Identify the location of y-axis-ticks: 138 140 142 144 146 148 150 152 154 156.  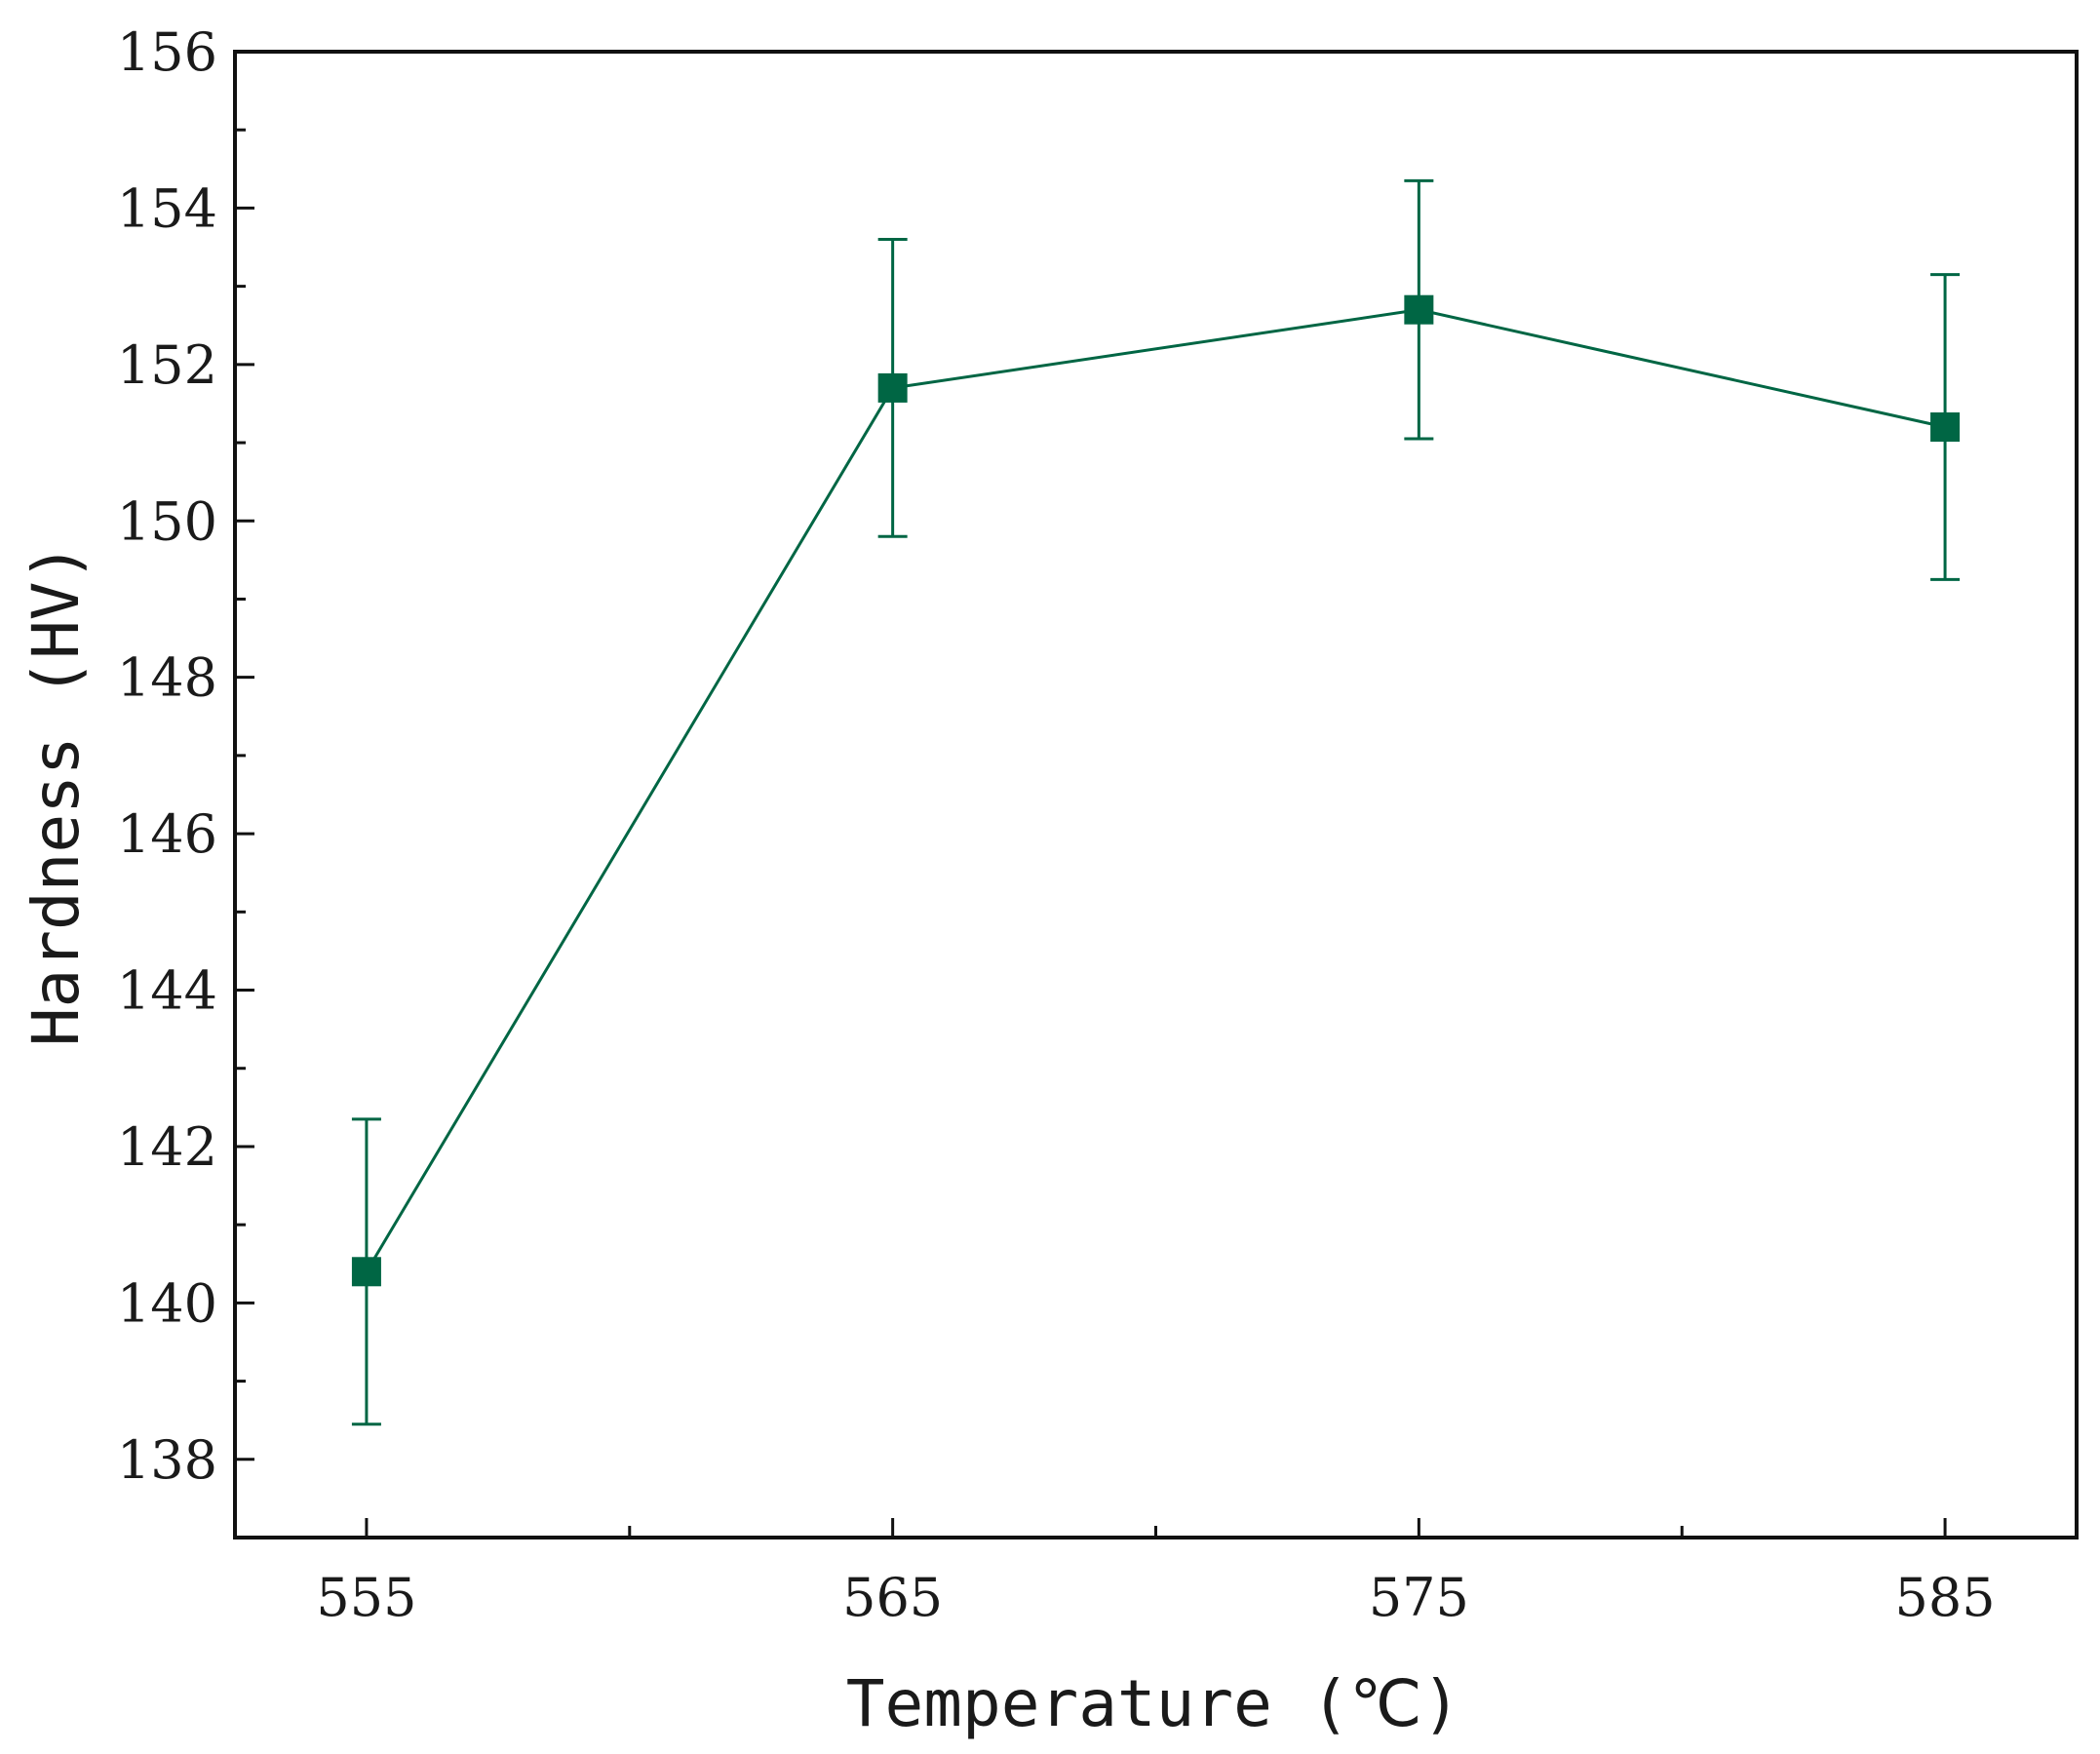
(186, 780).